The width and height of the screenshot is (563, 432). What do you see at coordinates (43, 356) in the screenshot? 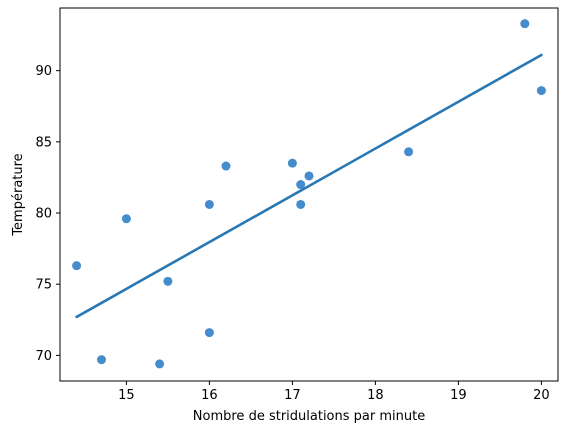
I see `y-tick-label: 70` at bounding box center [43, 356].